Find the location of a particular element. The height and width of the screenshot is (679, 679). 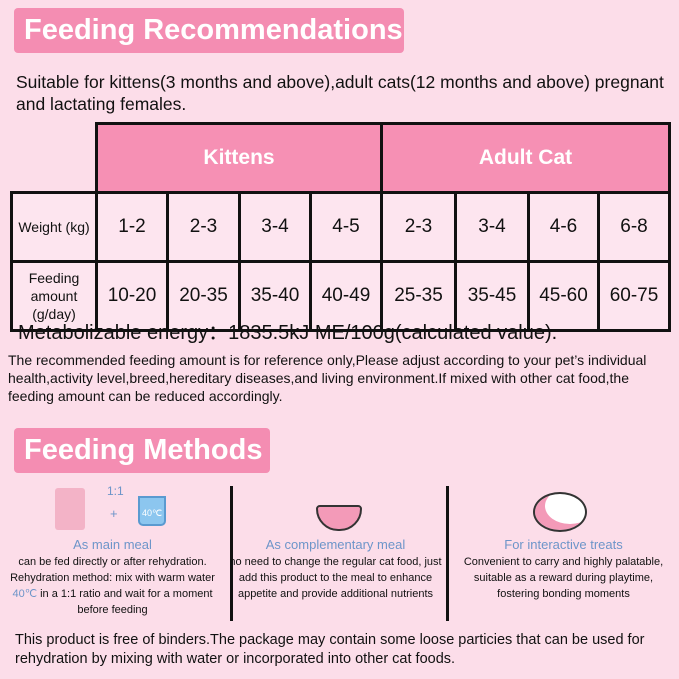

group-adult: Adult Cat is located at coordinates (525, 158).